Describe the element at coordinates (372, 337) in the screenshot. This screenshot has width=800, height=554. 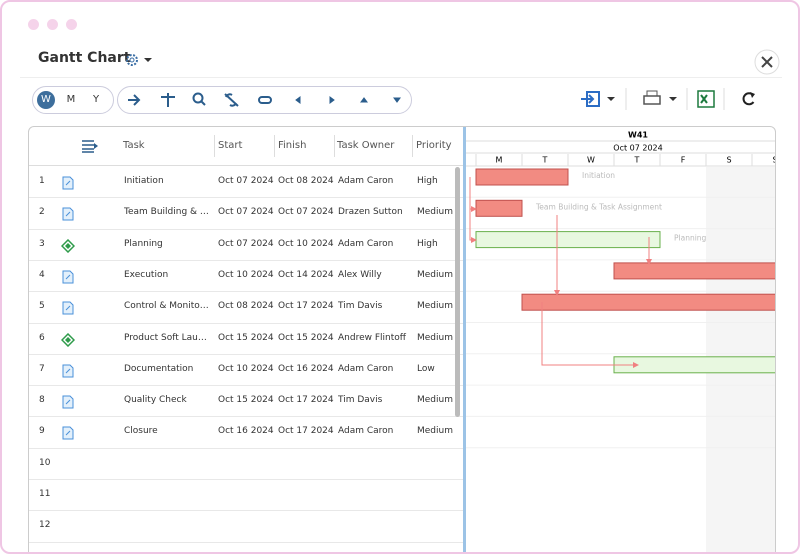
I see `cell: Andrew Flintoff` at that location.